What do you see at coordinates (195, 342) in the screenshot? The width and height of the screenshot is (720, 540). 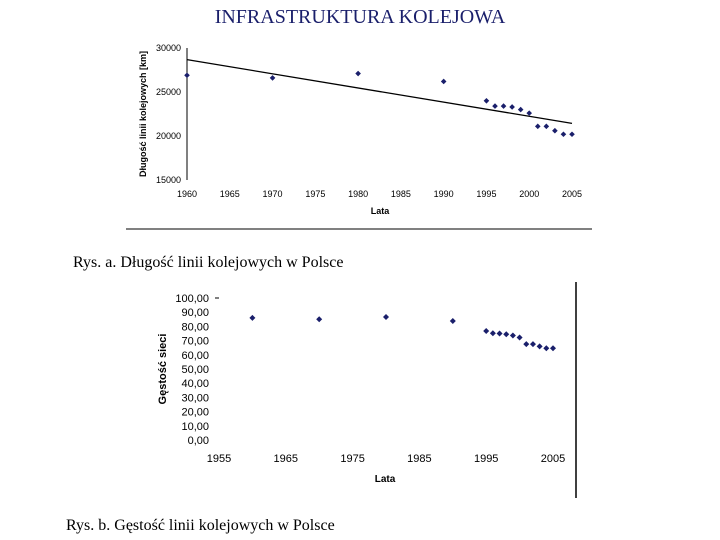 I see `chart-b-y-tick-label: 70,00` at bounding box center [195, 342].